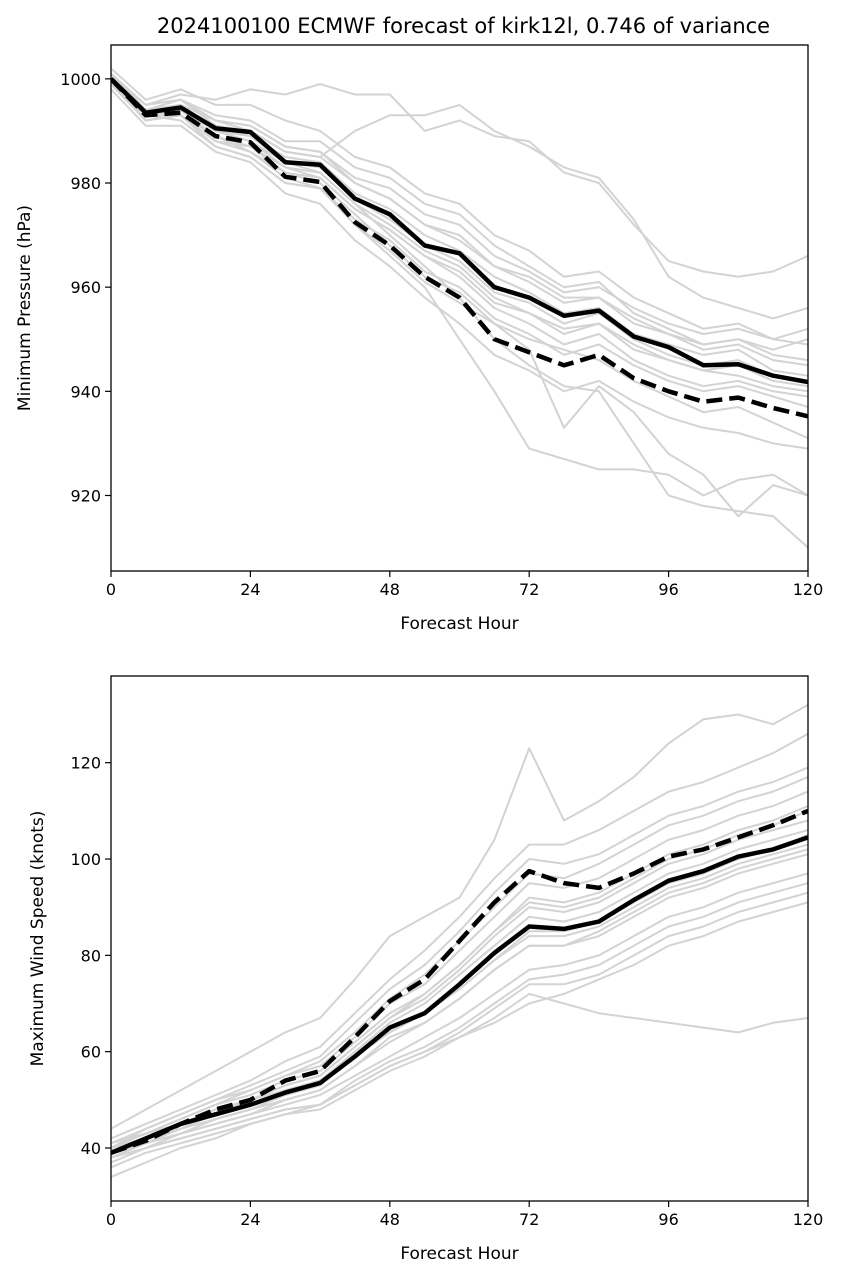 Image resolution: width=843 pixels, height=1279 pixels. Describe the element at coordinates (85, 287) in the screenshot. I see `y-tick-label: 960` at that location.